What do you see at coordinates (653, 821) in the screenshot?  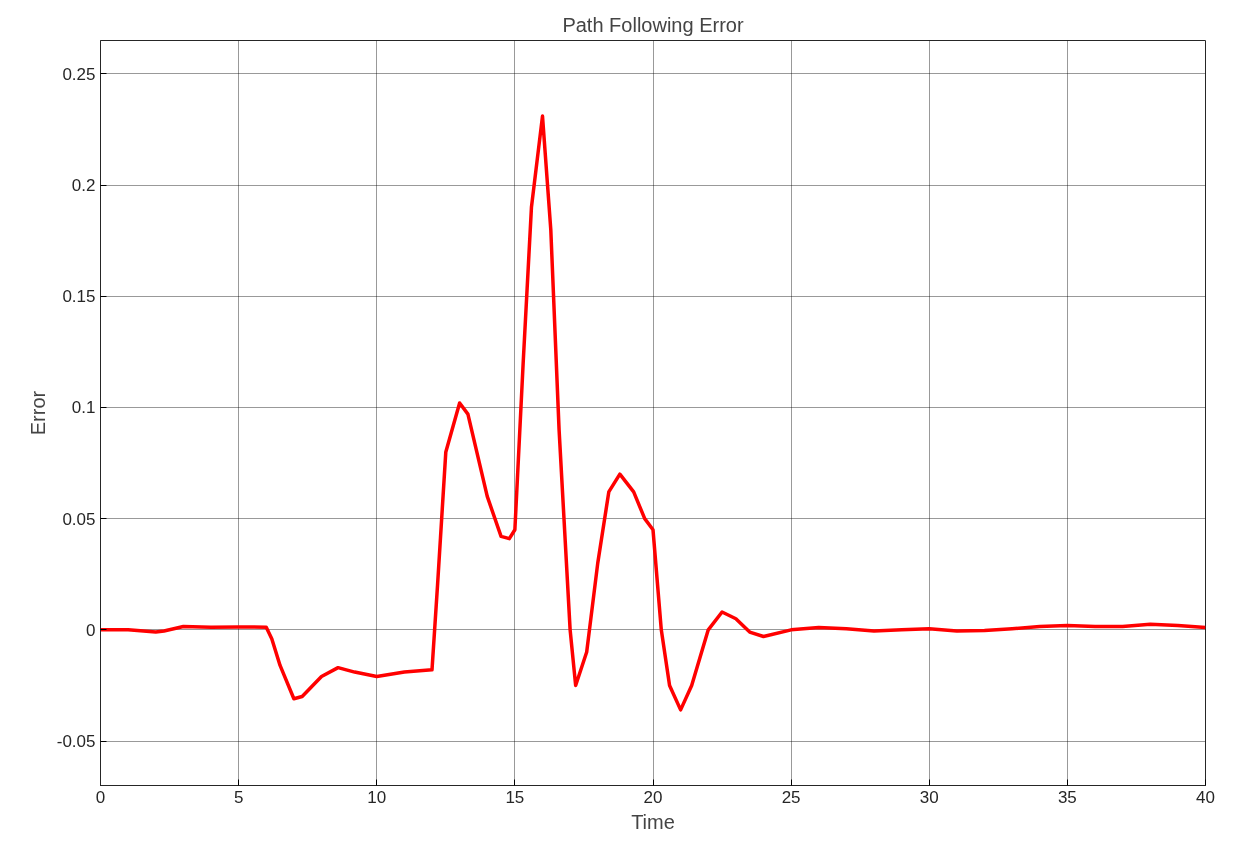 I see `x-axis-title: Time` at bounding box center [653, 821].